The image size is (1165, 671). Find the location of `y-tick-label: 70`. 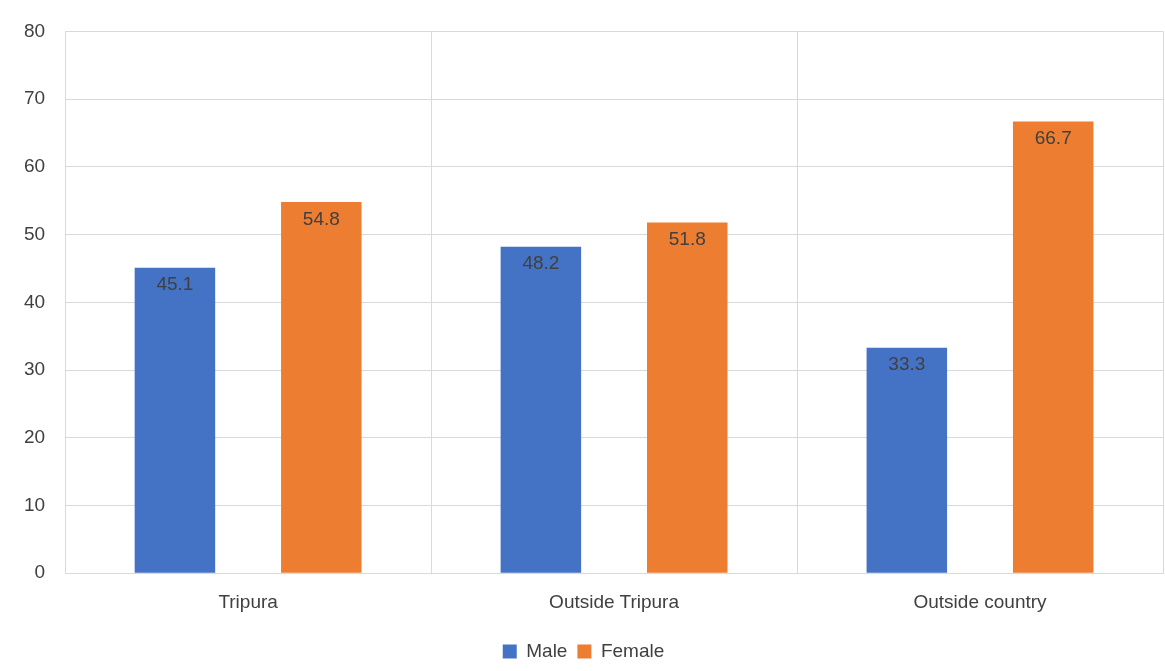

y-tick-label: 70 is located at coordinates (34, 98).